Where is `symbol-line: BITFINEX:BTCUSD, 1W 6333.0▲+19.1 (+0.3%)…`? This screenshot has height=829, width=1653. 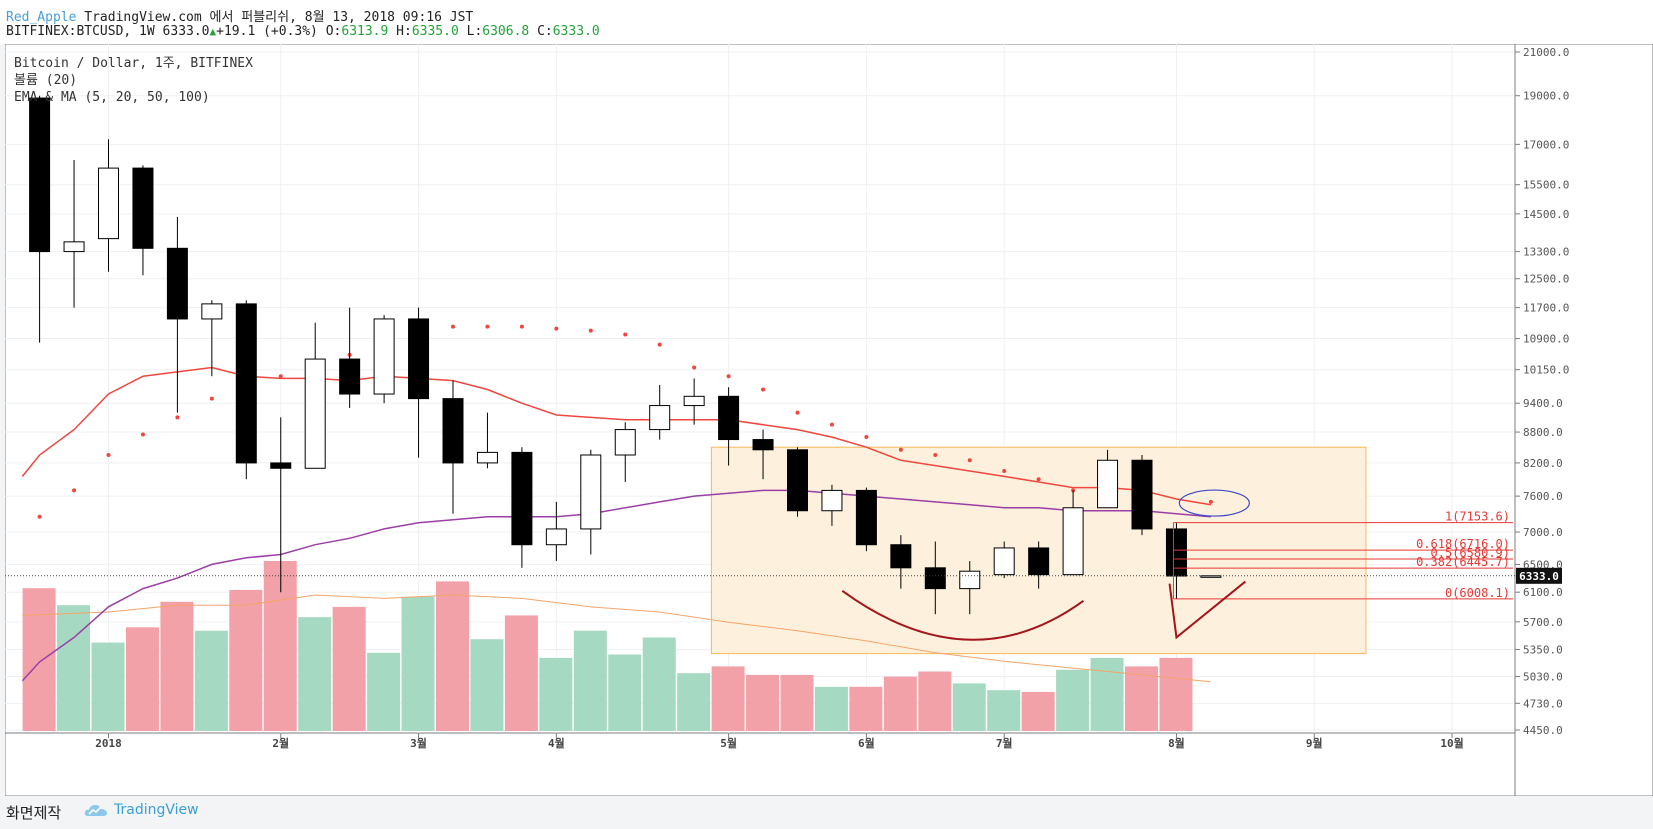 symbol-line: BITFINEX:BTCUSD, 1W 6333.0▲+19.1 (+0.3%)… is located at coordinates (303, 31).